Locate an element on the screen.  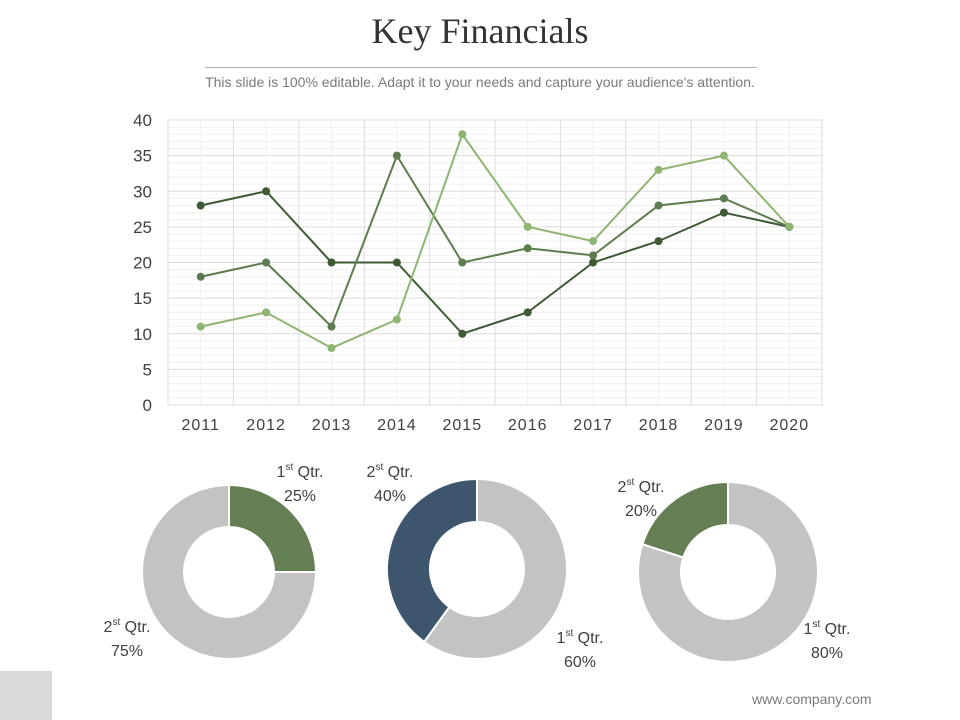
x-tick-label: 2019 is located at coordinates (724, 425).